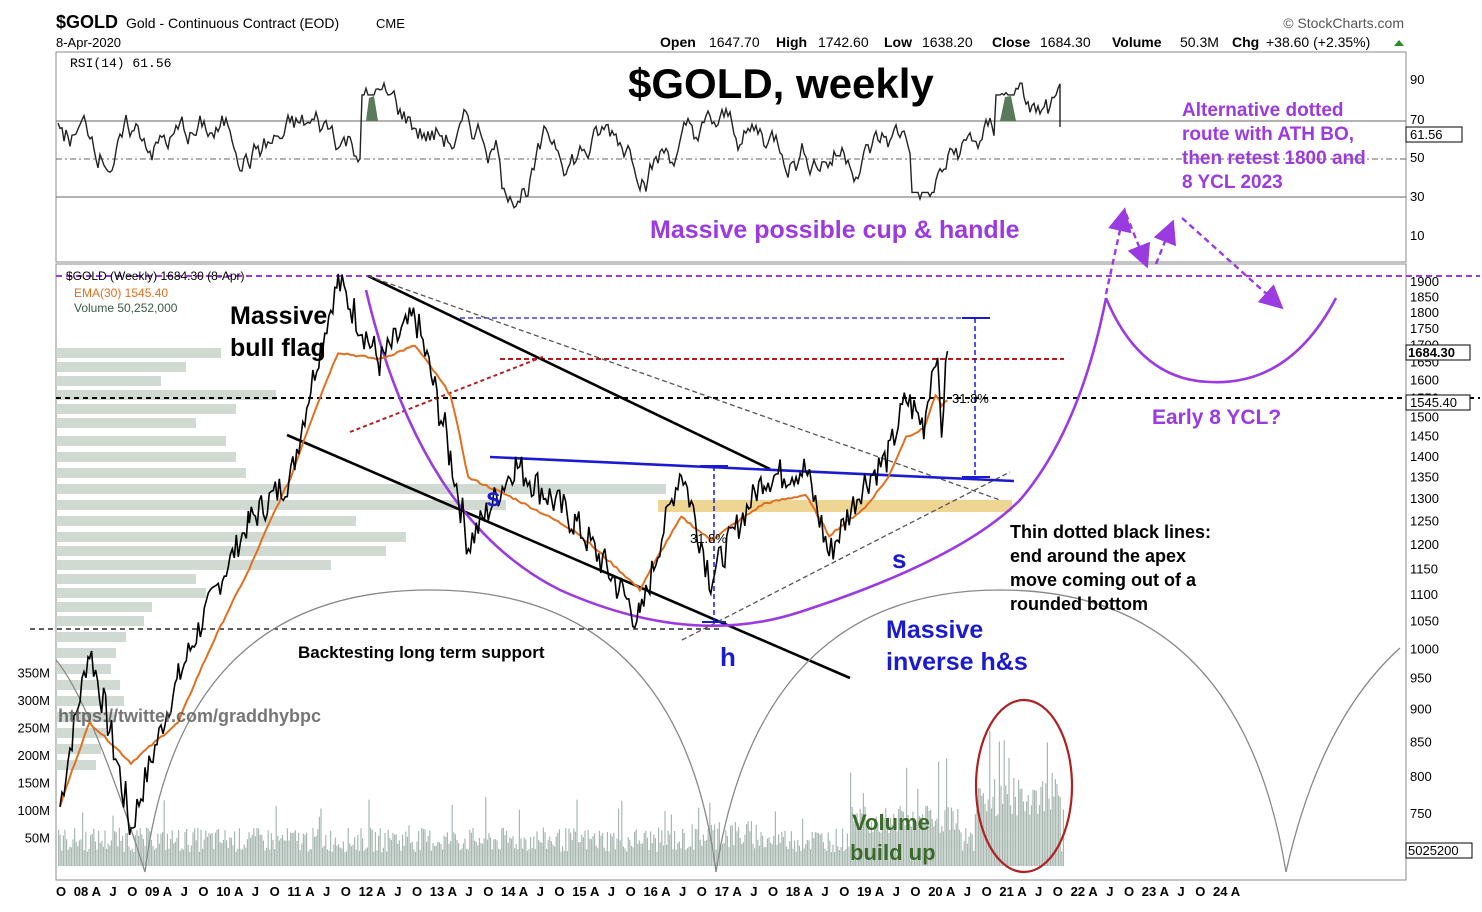  What do you see at coordinates (898, 42) in the screenshot?
I see `low-label: Low` at bounding box center [898, 42].